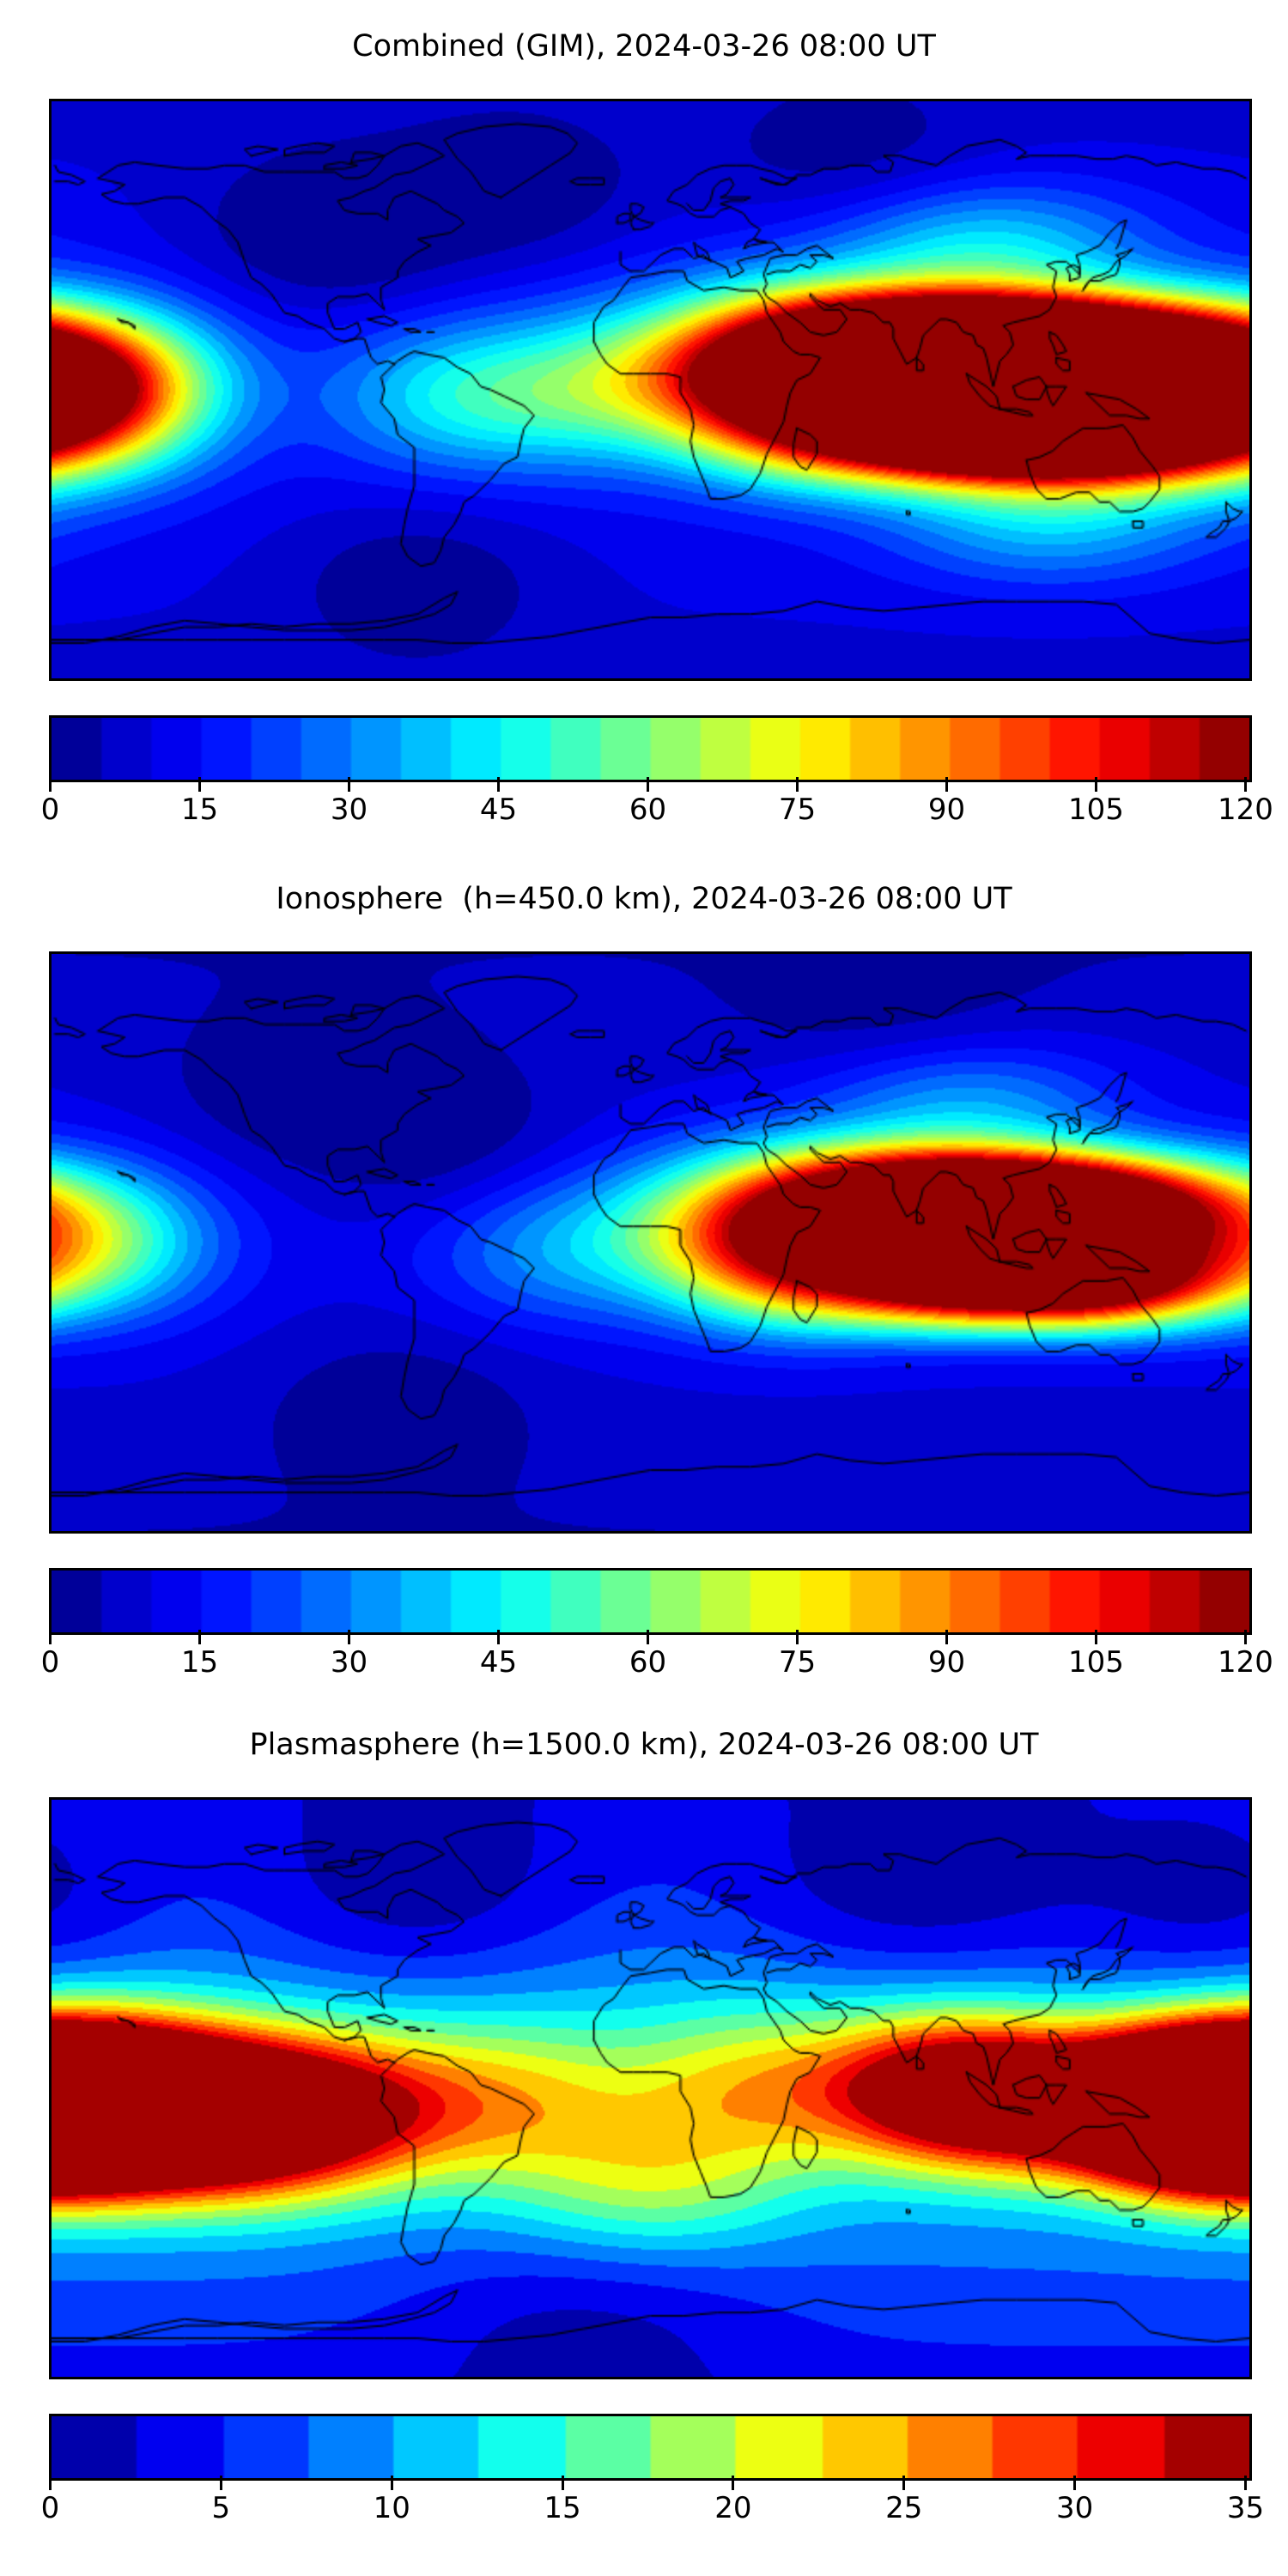 The image size is (1288, 2576). Describe the element at coordinates (904, 2508) in the screenshot. I see `colorbar-tick-label: 25` at that location.